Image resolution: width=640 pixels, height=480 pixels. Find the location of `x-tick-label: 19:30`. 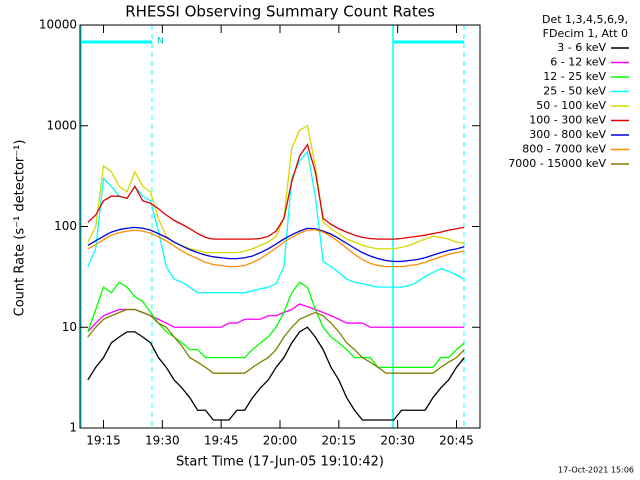

x-tick-label: 19:30 is located at coordinates (162, 441).